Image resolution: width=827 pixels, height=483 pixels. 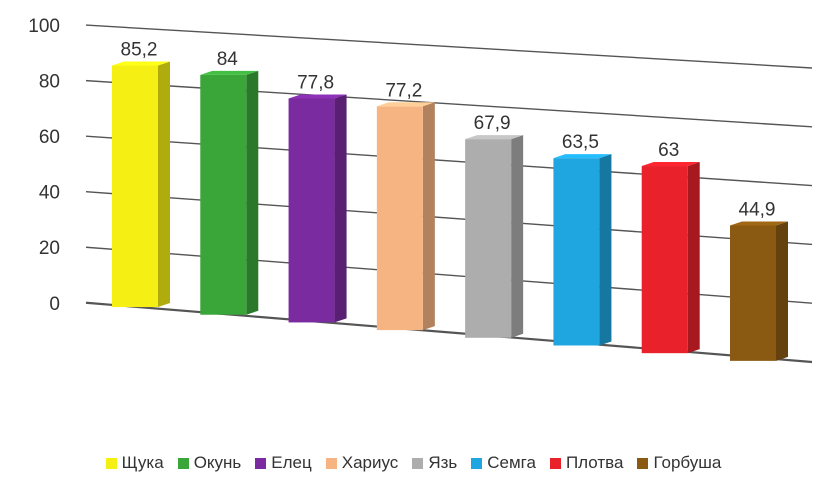 I want to click on legend-item: Окунь, so click(x=209, y=463).